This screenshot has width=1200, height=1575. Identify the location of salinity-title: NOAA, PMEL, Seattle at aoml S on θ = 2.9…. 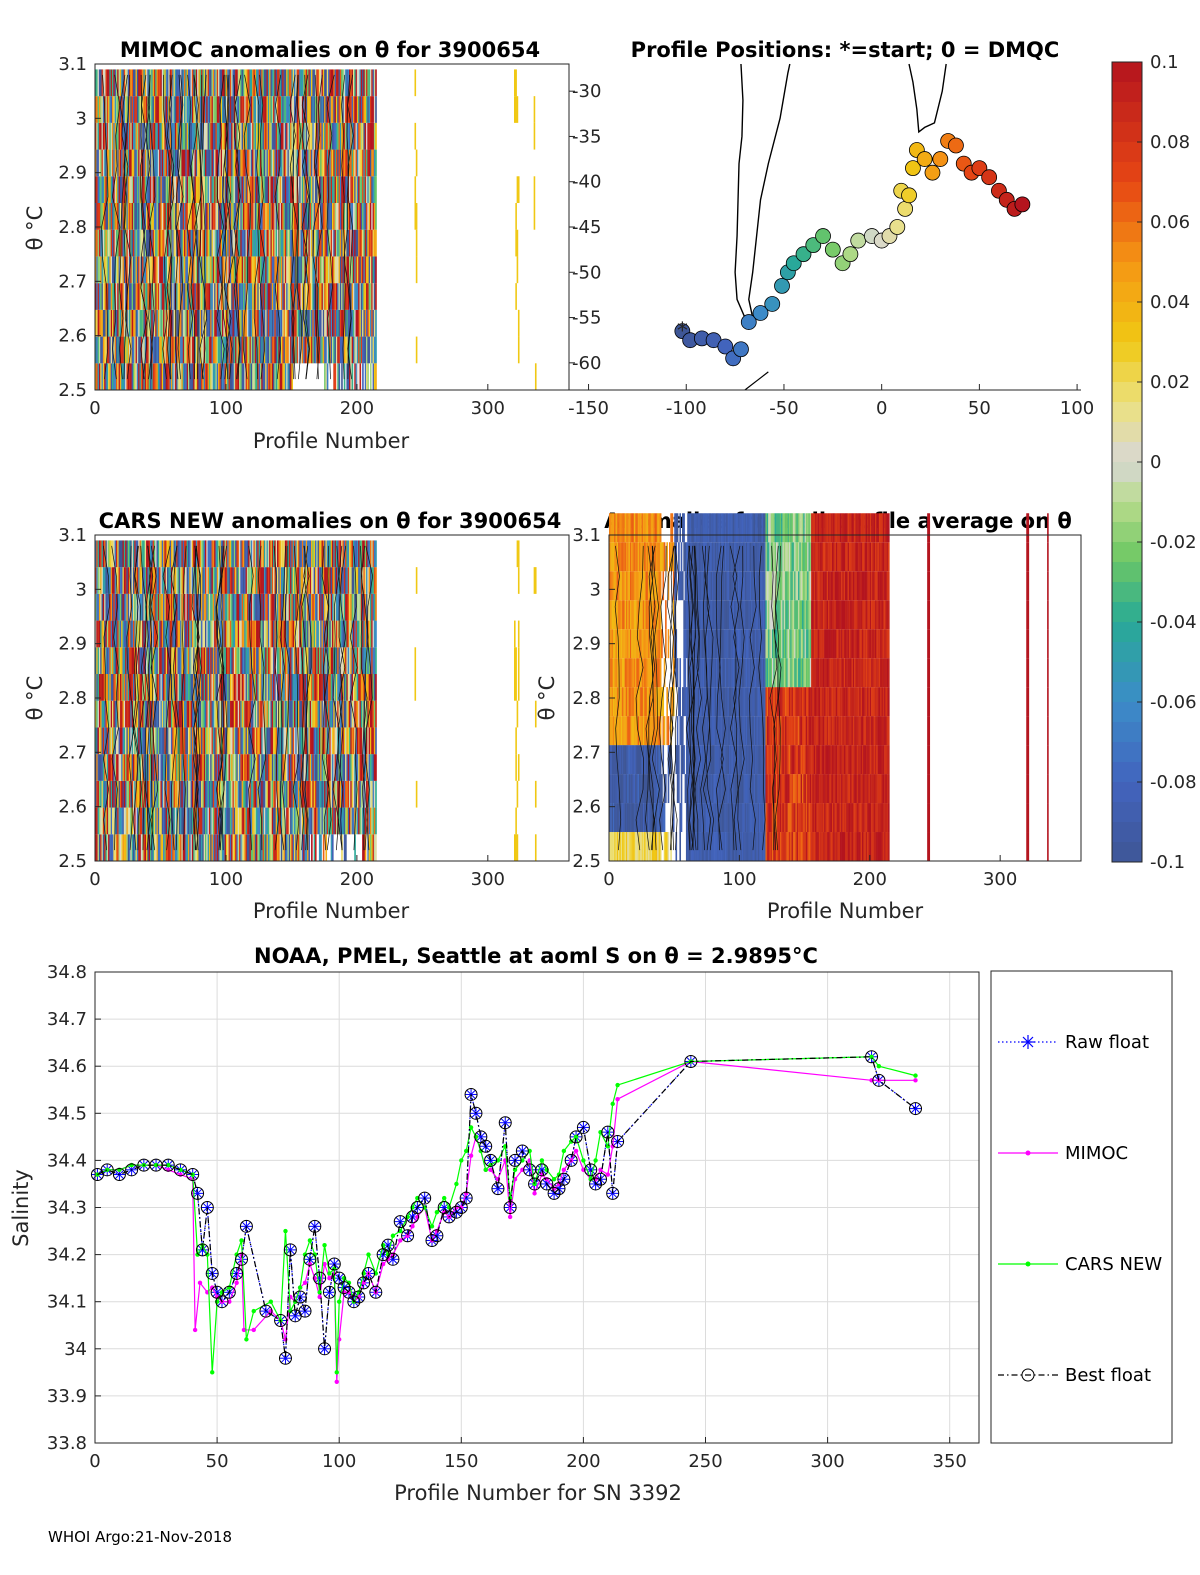
(536, 956).